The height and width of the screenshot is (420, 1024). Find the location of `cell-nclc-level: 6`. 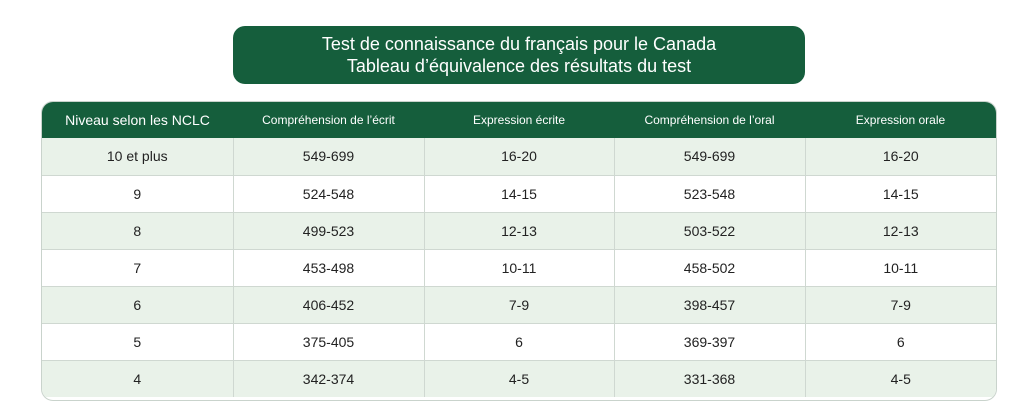

cell-nclc-level: 6 is located at coordinates (138, 305).